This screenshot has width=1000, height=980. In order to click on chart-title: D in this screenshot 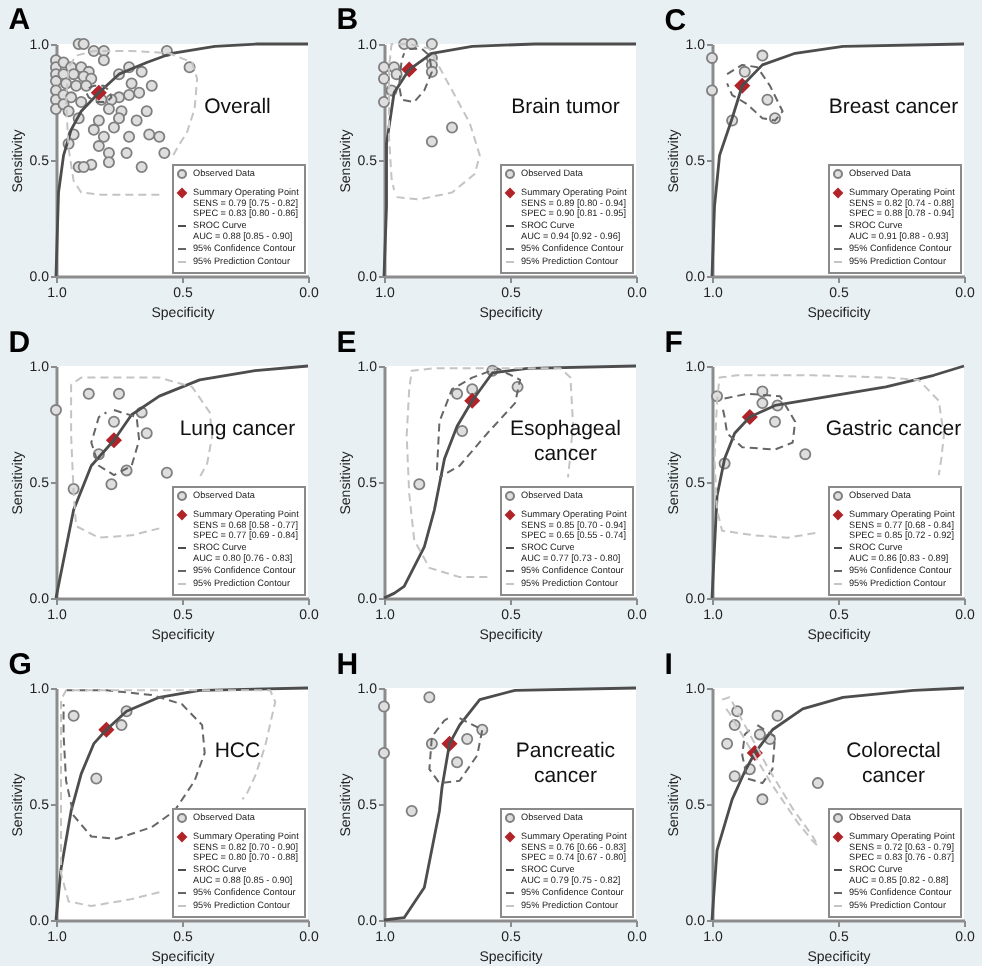, I will do `click(19, 343)`.